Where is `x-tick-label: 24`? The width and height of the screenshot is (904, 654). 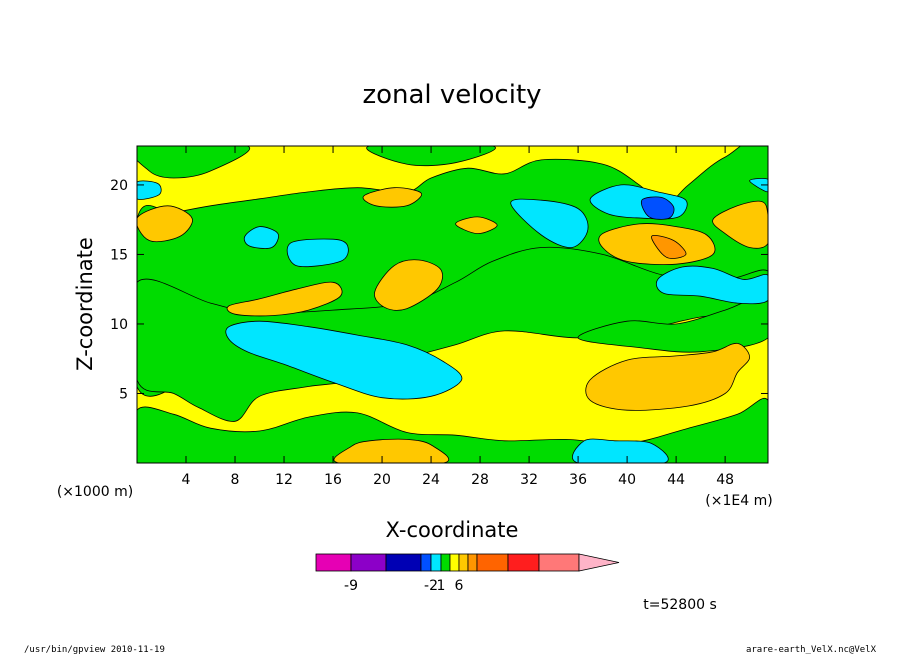 x-tick-label: 24 is located at coordinates (431, 480).